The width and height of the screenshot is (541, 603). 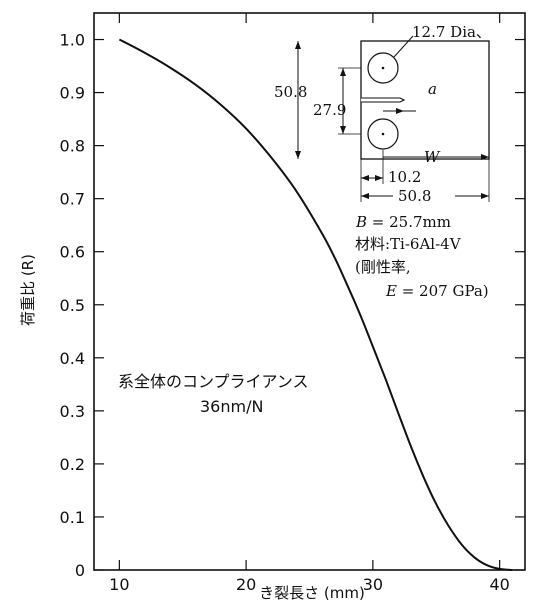 I want to click on y-tick-label: 0.1, so click(x=72, y=517).